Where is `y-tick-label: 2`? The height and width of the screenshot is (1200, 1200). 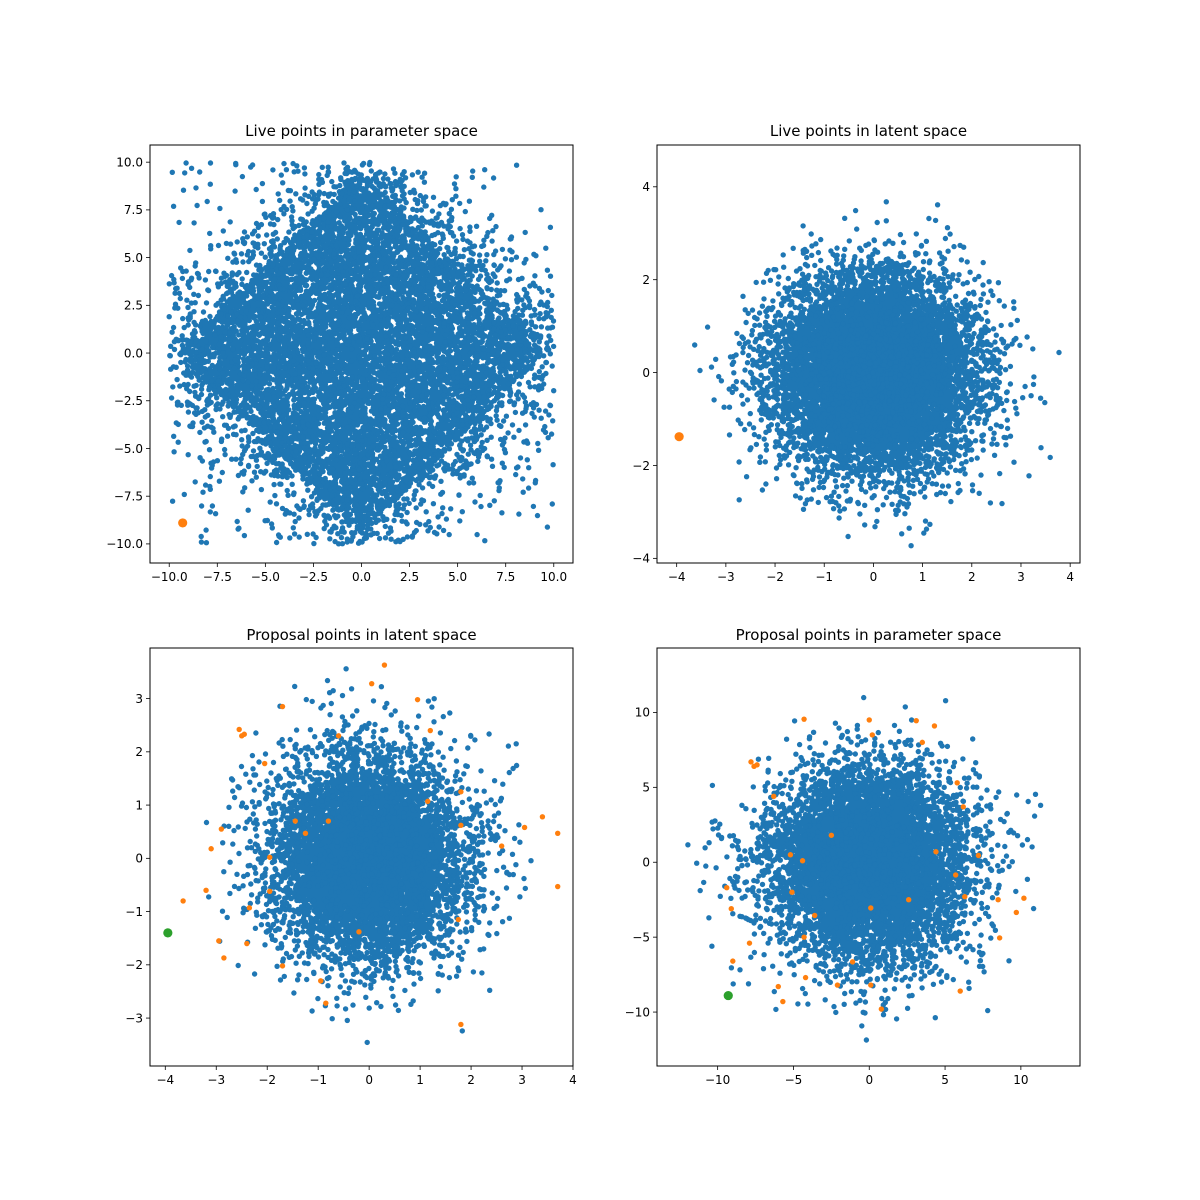
y-tick-label: 2 is located at coordinates (139, 752).